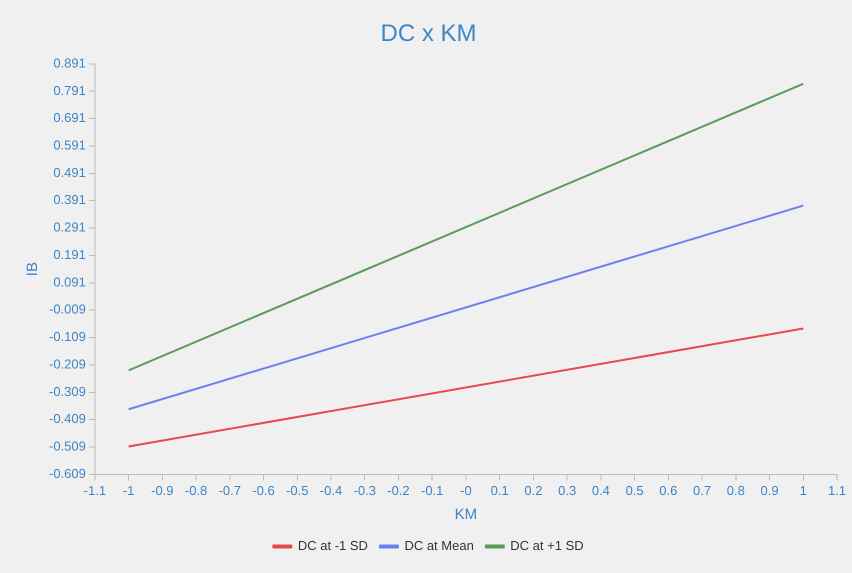  What do you see at coordinates (69, 145) in the screenshot?
I see `y-tick-label: 0.591` at bounding box center [69, 145].